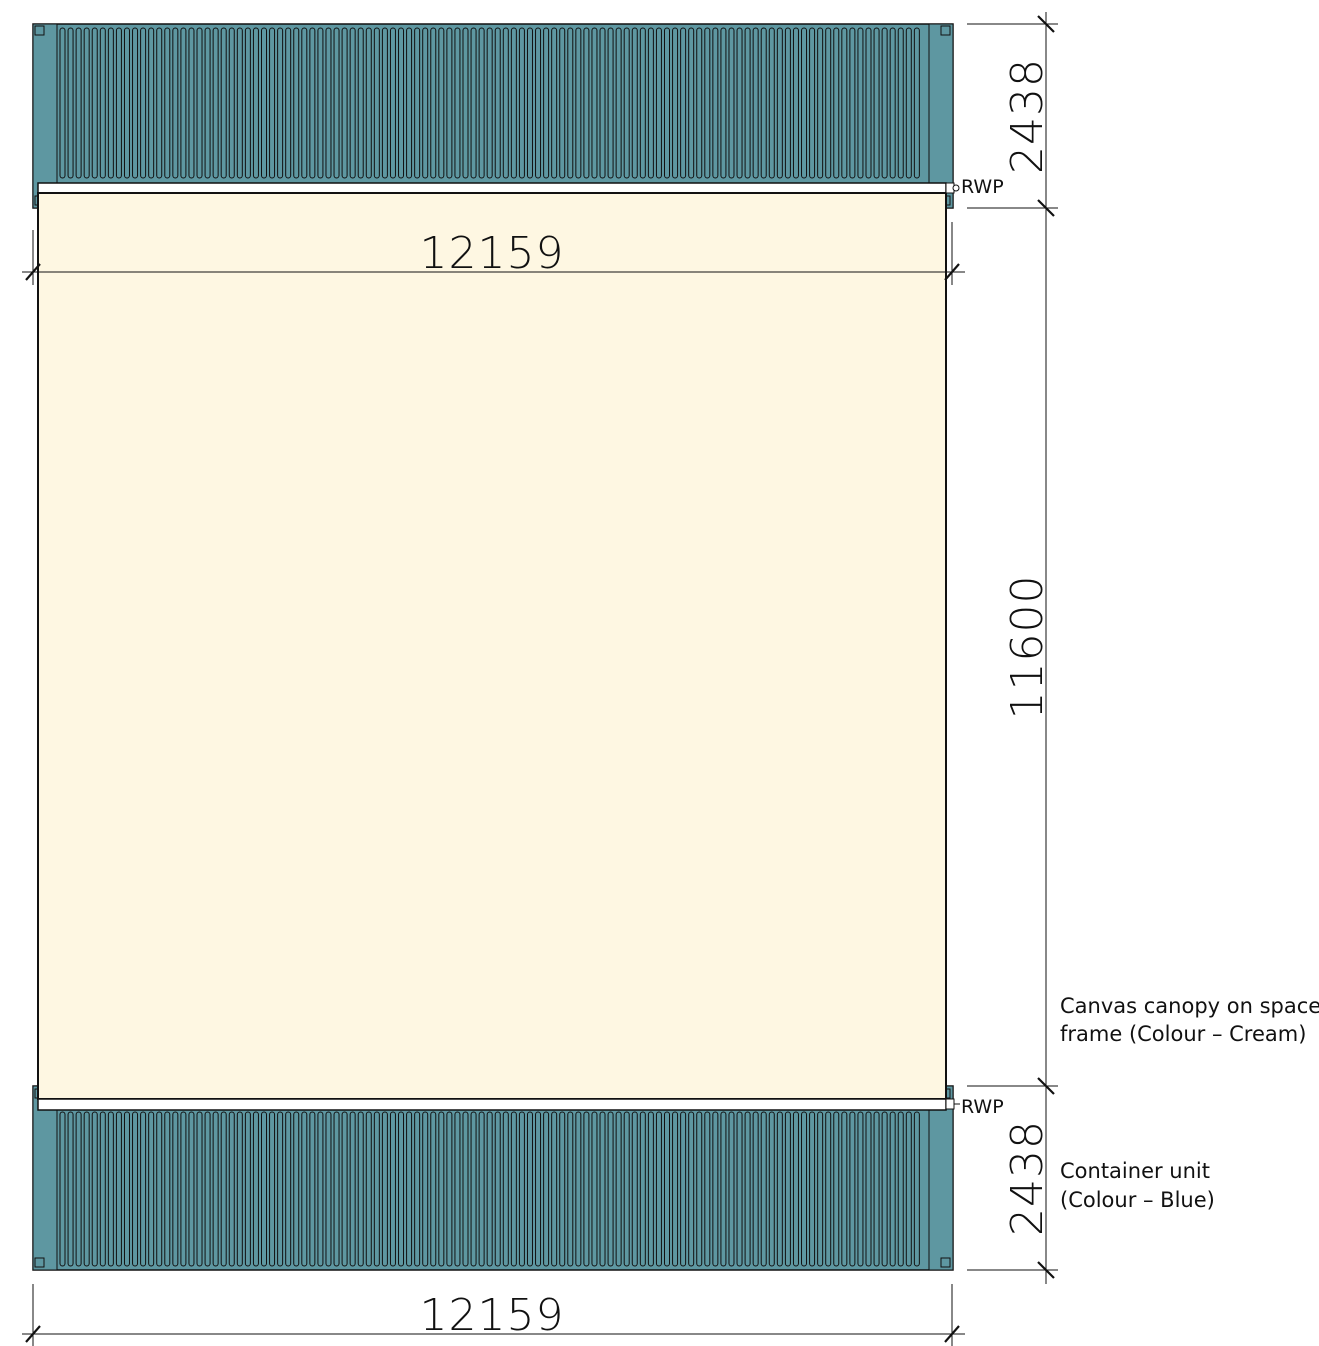 The image size is (1319, 1346). What do you see at coordinates (945, 30) in the screenshot?
I see `top-corner-casting-tr` at bounding box center [945, 30].